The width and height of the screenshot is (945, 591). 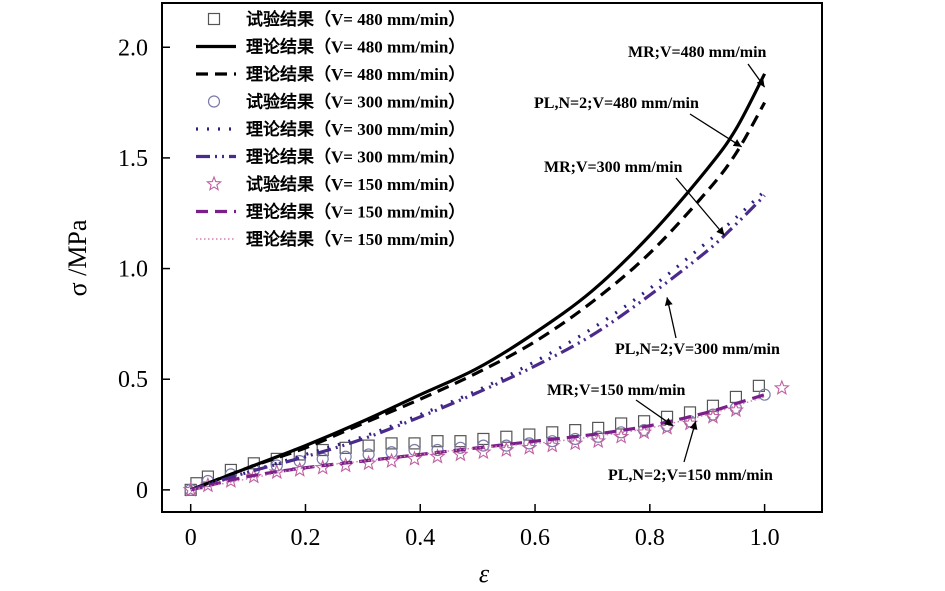 I want to click on y-tick-label: 1.5, so click(x=133, y=159).